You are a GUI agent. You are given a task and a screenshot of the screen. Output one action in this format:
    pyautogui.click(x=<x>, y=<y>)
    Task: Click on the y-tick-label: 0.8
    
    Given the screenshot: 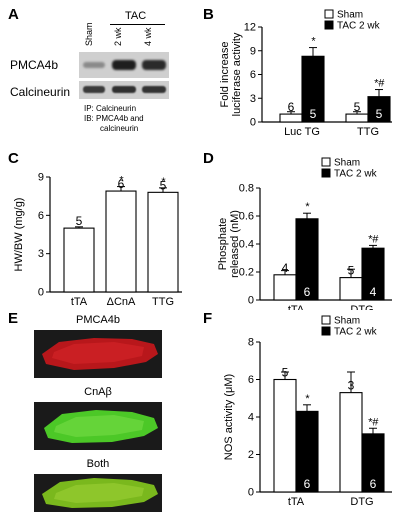 What is the action you would take?
    pyautogui.click(x=246, y=189)
    